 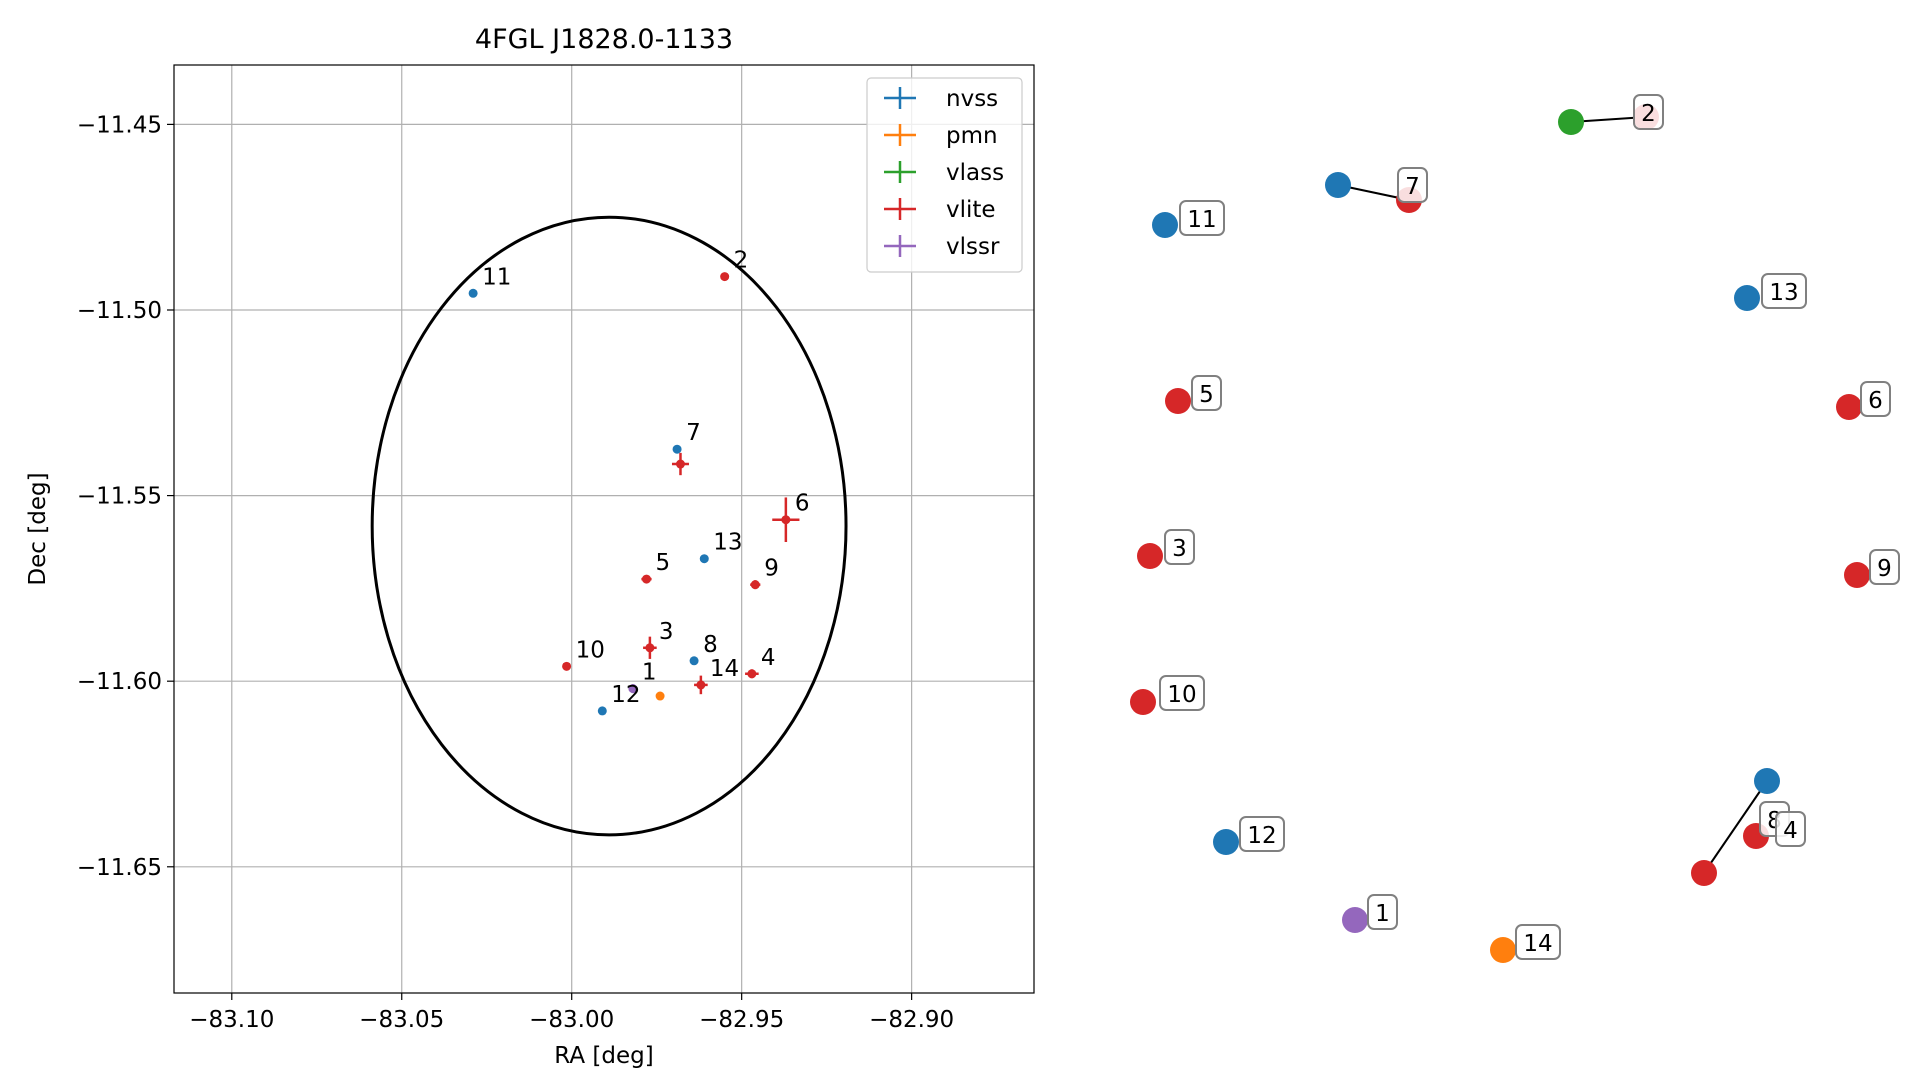 I want to click on graph-label-text: 12, so click(x=1261, y=836).